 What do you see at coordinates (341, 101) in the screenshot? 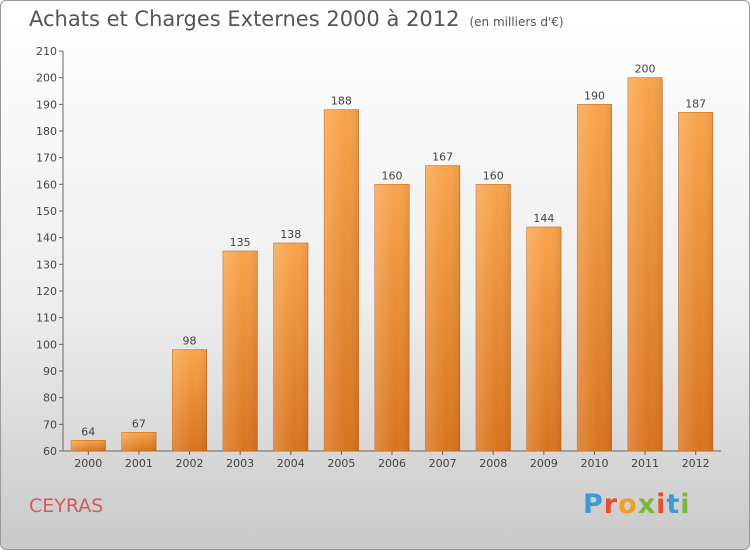
I see `value-label-2005: 188` at bounding box center [341, 101].